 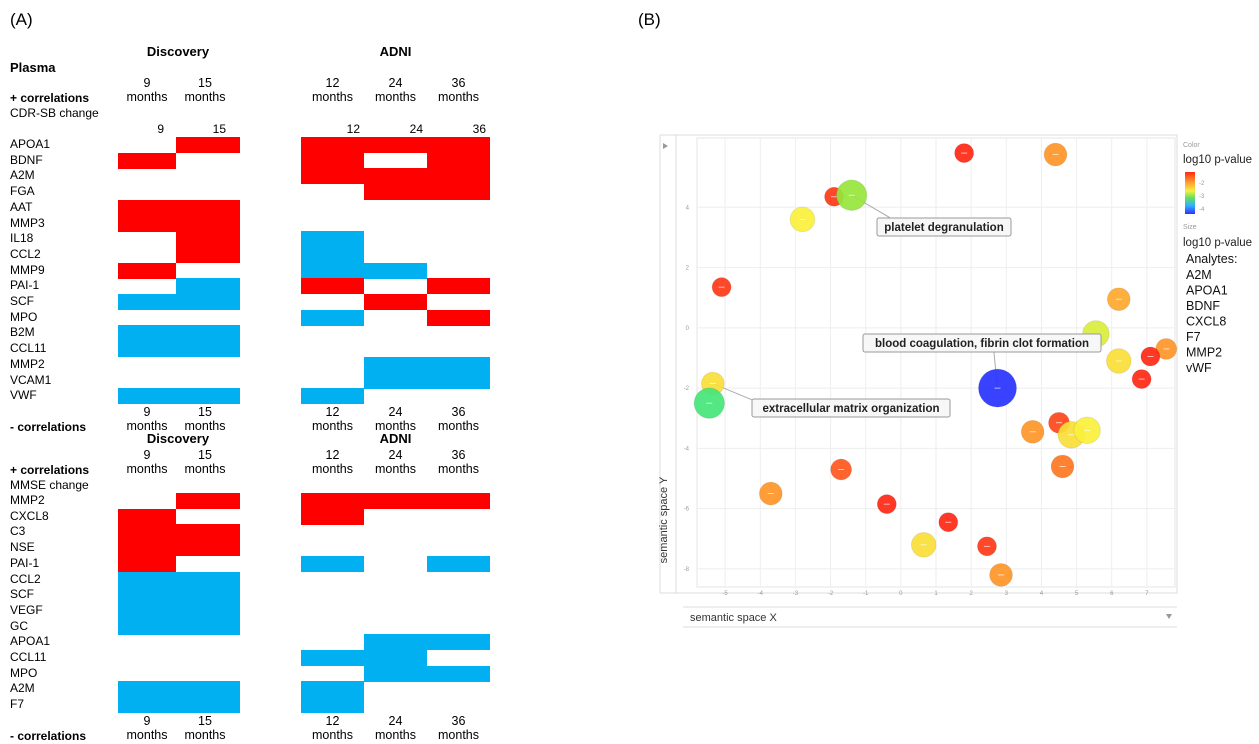 I want to click on x-axis-dropdown-icon, so click(x=1169, y=616).